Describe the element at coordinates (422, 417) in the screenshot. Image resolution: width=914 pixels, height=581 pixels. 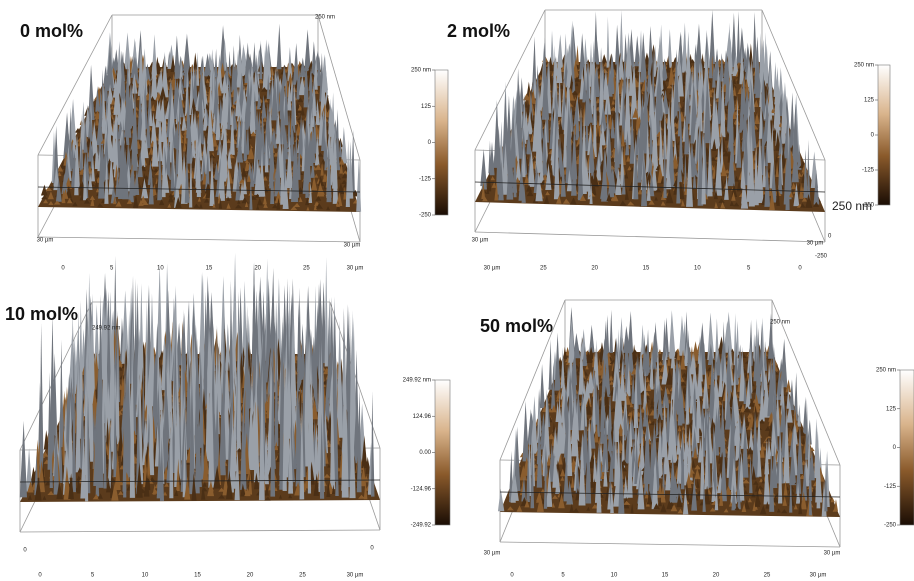
I see `colorbar-label: 124.96` at that location.